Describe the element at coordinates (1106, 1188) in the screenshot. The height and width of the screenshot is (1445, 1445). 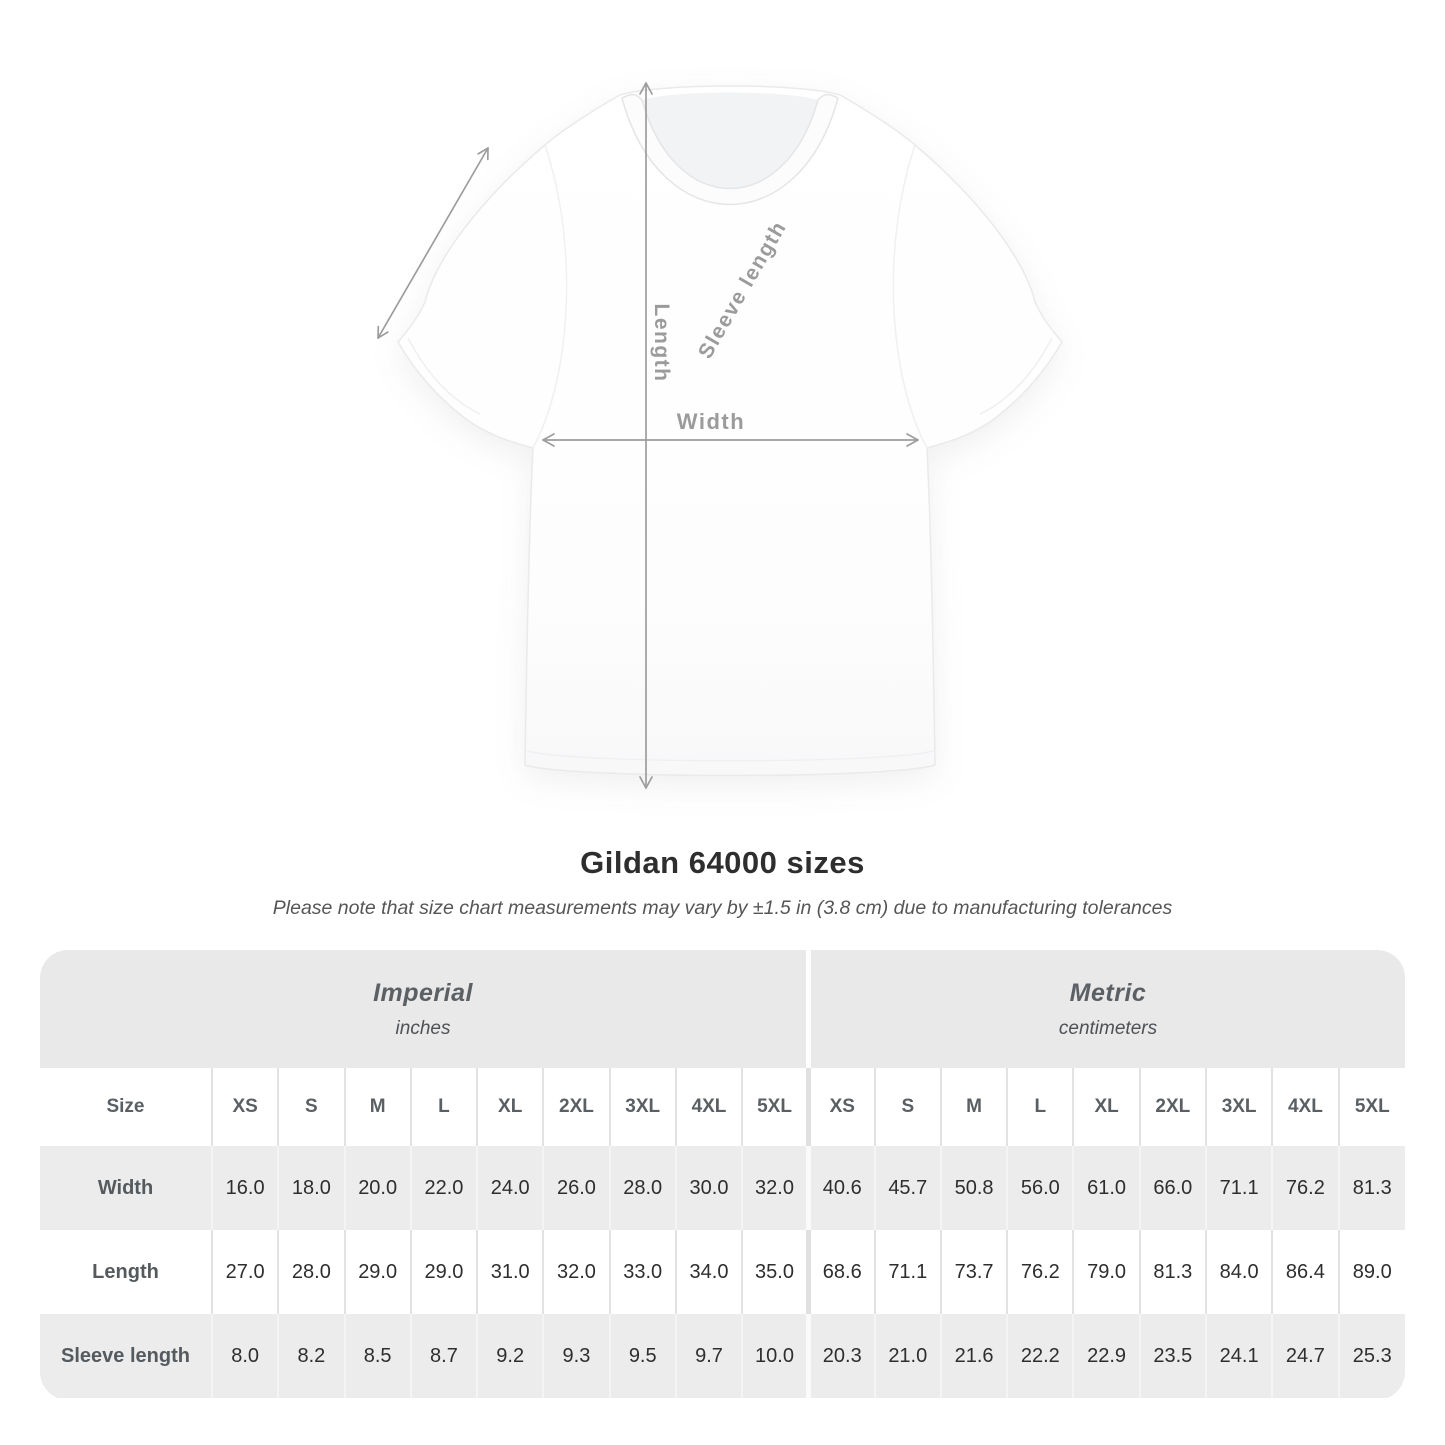
I see `table-cell: 61.0` at that location.